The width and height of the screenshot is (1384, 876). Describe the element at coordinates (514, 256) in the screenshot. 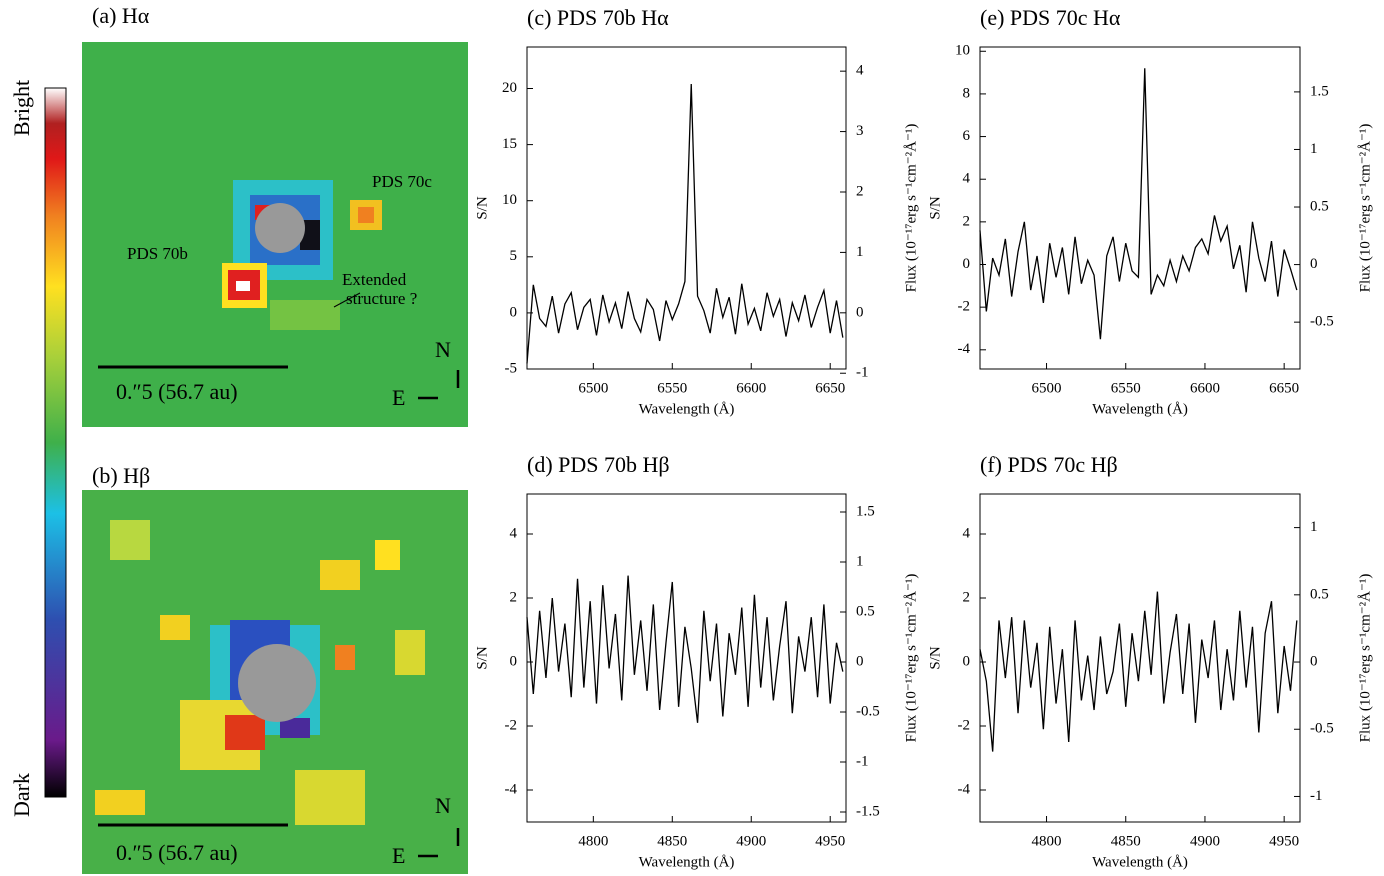

I see `y-tick-label: 5` at that location.